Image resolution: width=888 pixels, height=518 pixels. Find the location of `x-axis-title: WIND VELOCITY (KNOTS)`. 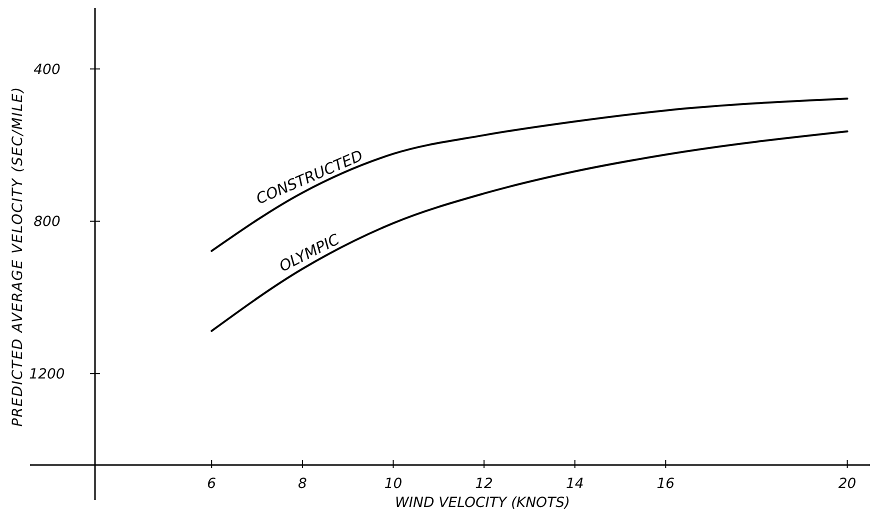

x-axis-title: WIND VELOCITY (KNOTS) is located at coordinates (482, 503).